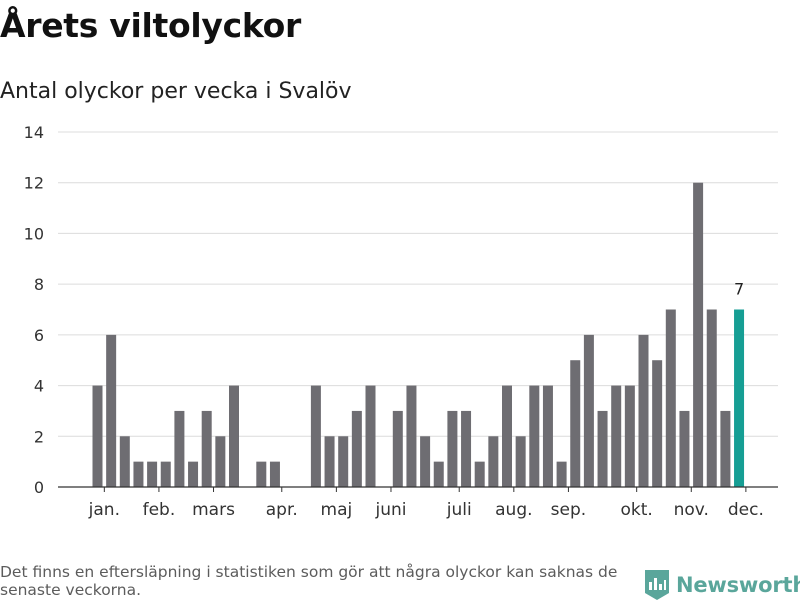 The width and height of the screenshot is (800, 601). Describe the element at coordinates (739, 399) in the screenshot. I see `highlight-bar` at that location.